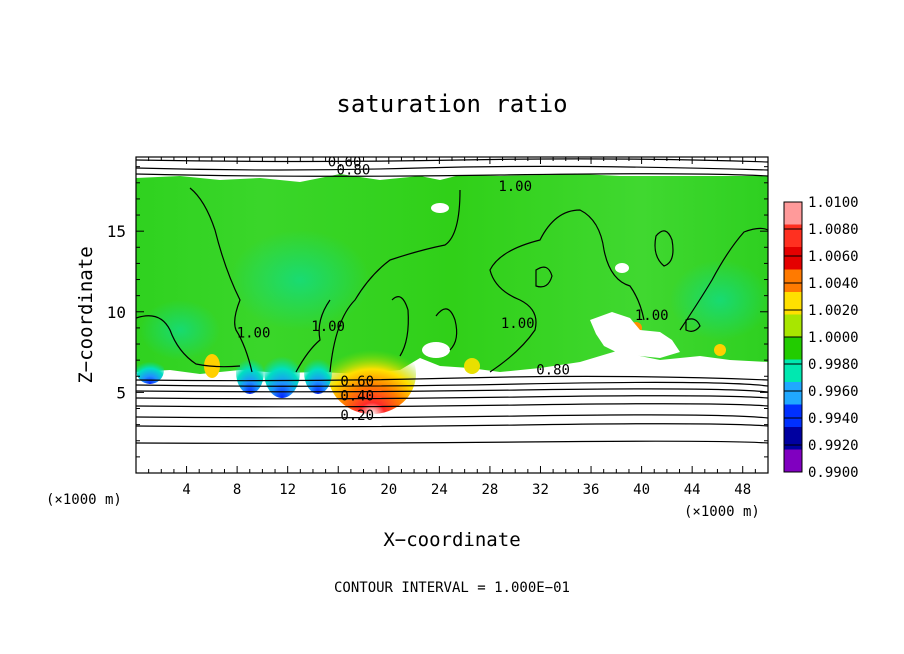 This screenshot has height=654, width=904. Describe the element at coordinates (338, 490) in the screenshot. I see `x-tick-label: 16` at that location.